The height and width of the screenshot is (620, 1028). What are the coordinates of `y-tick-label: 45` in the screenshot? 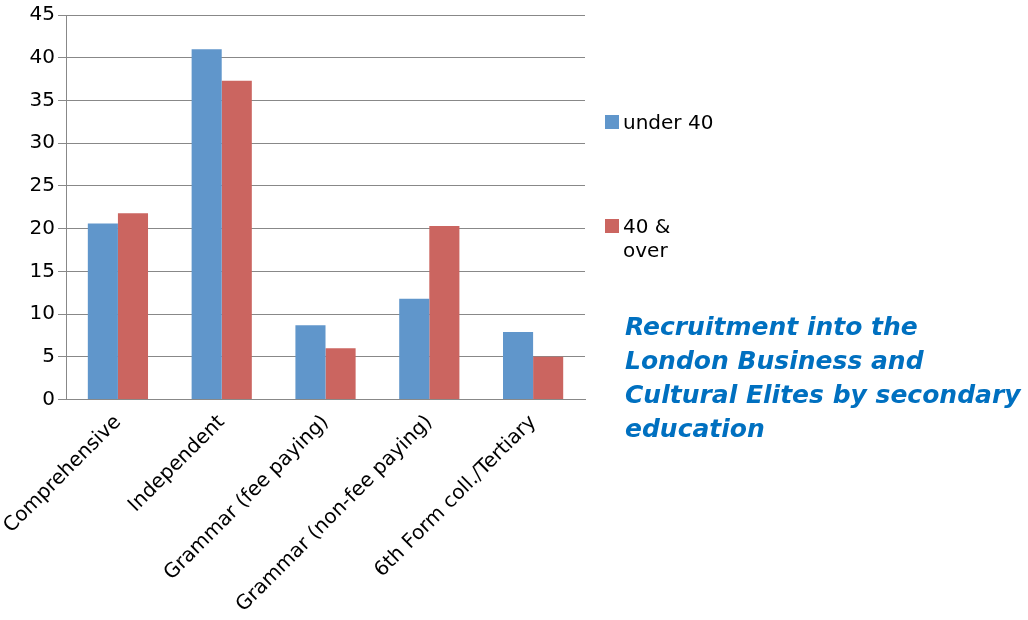 It's located at (42, 13).